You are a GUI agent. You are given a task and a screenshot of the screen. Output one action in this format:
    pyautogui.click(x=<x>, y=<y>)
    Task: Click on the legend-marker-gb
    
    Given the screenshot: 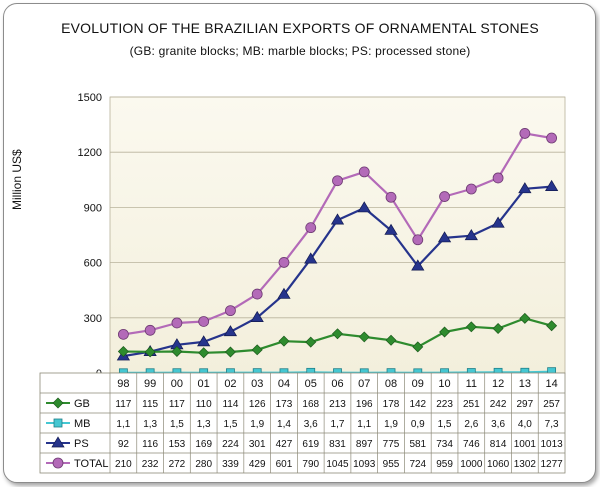 What is the action you would take?
    pyautogui.click(x=58, y=403)
    